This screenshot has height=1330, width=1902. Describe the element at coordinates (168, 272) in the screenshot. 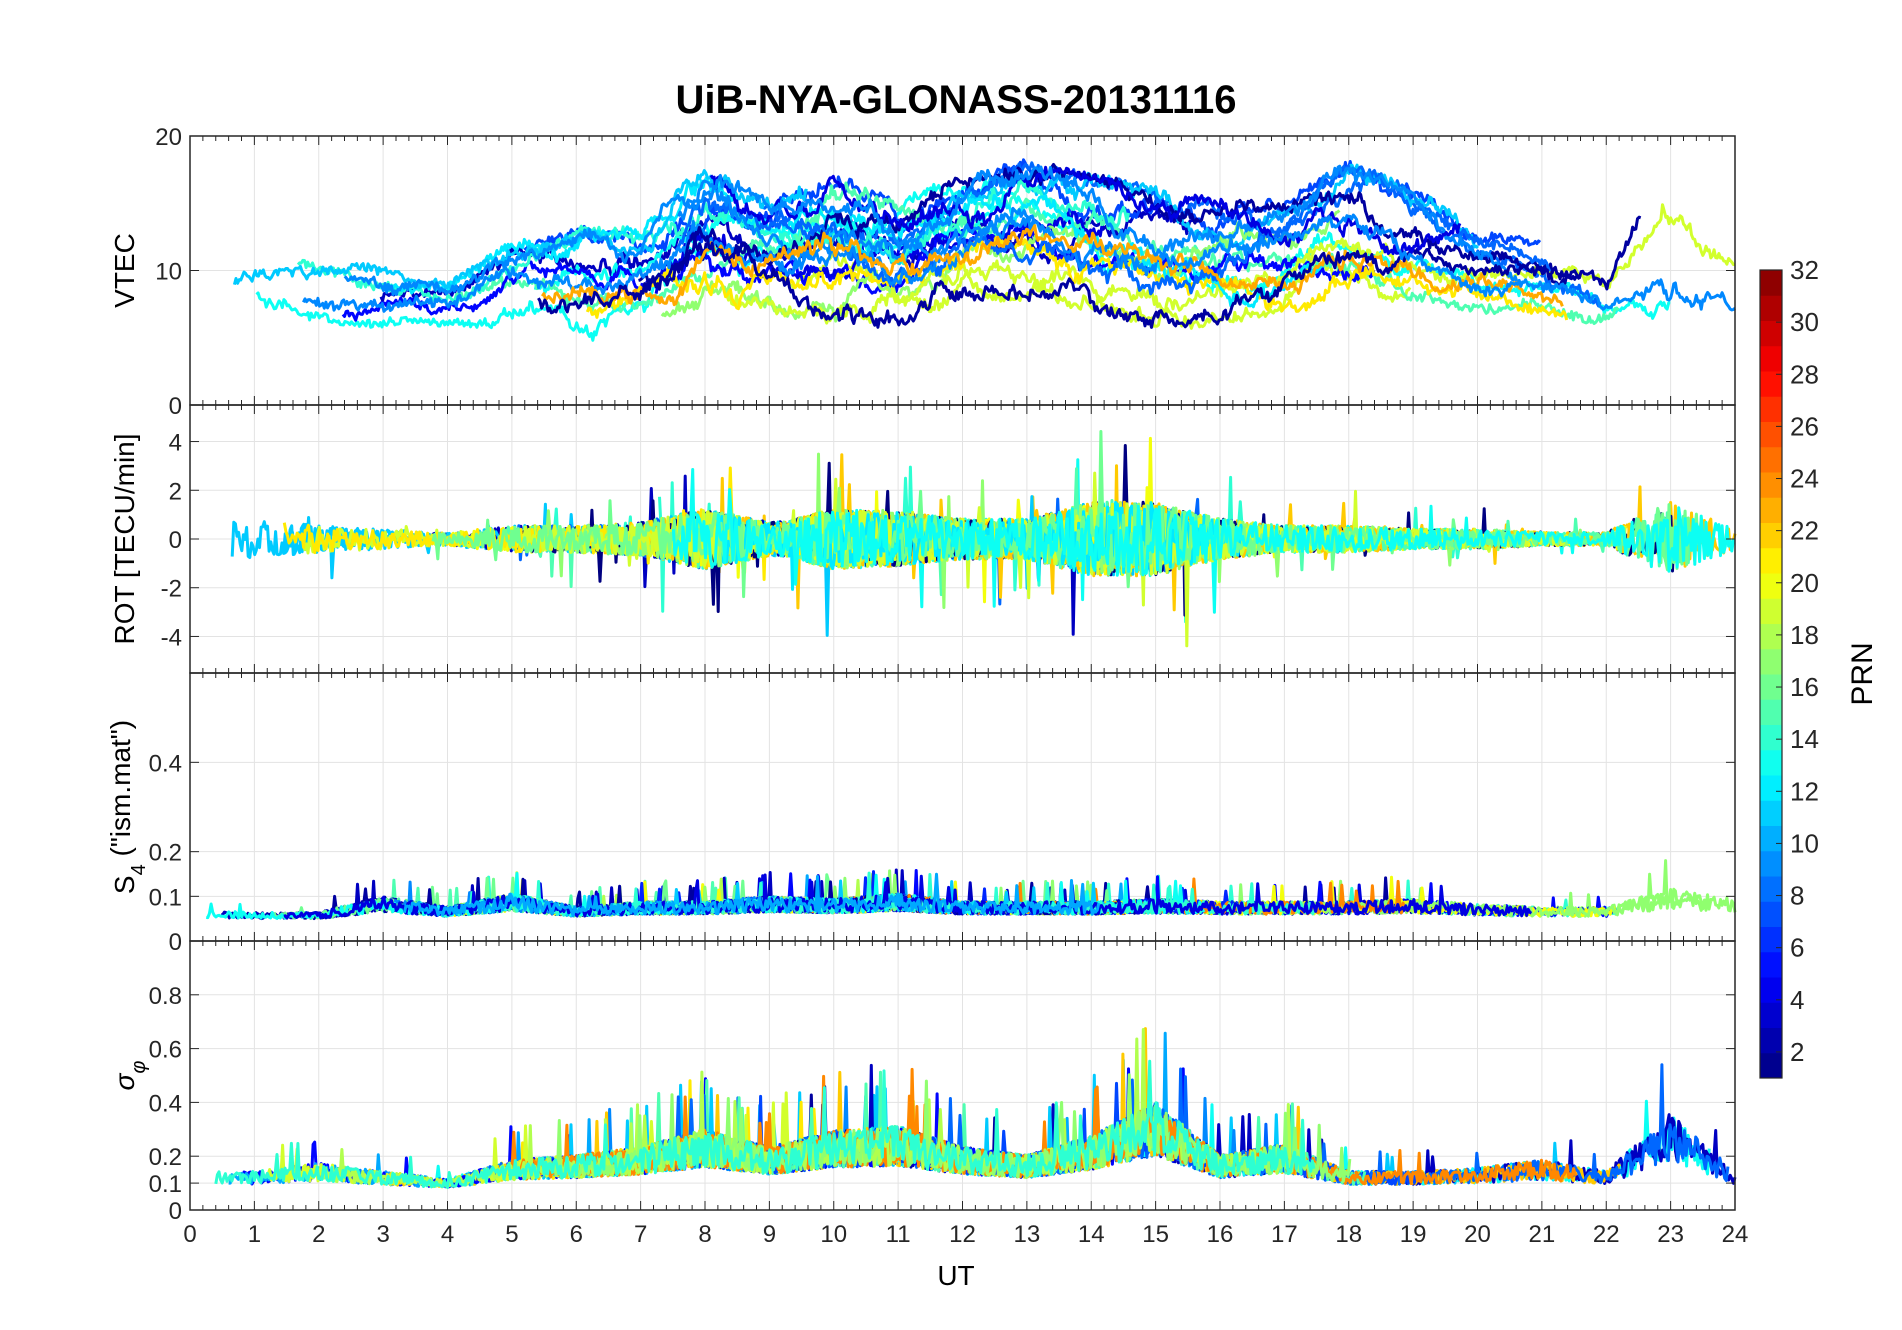

I see `y-tick-label: 10` at that location.